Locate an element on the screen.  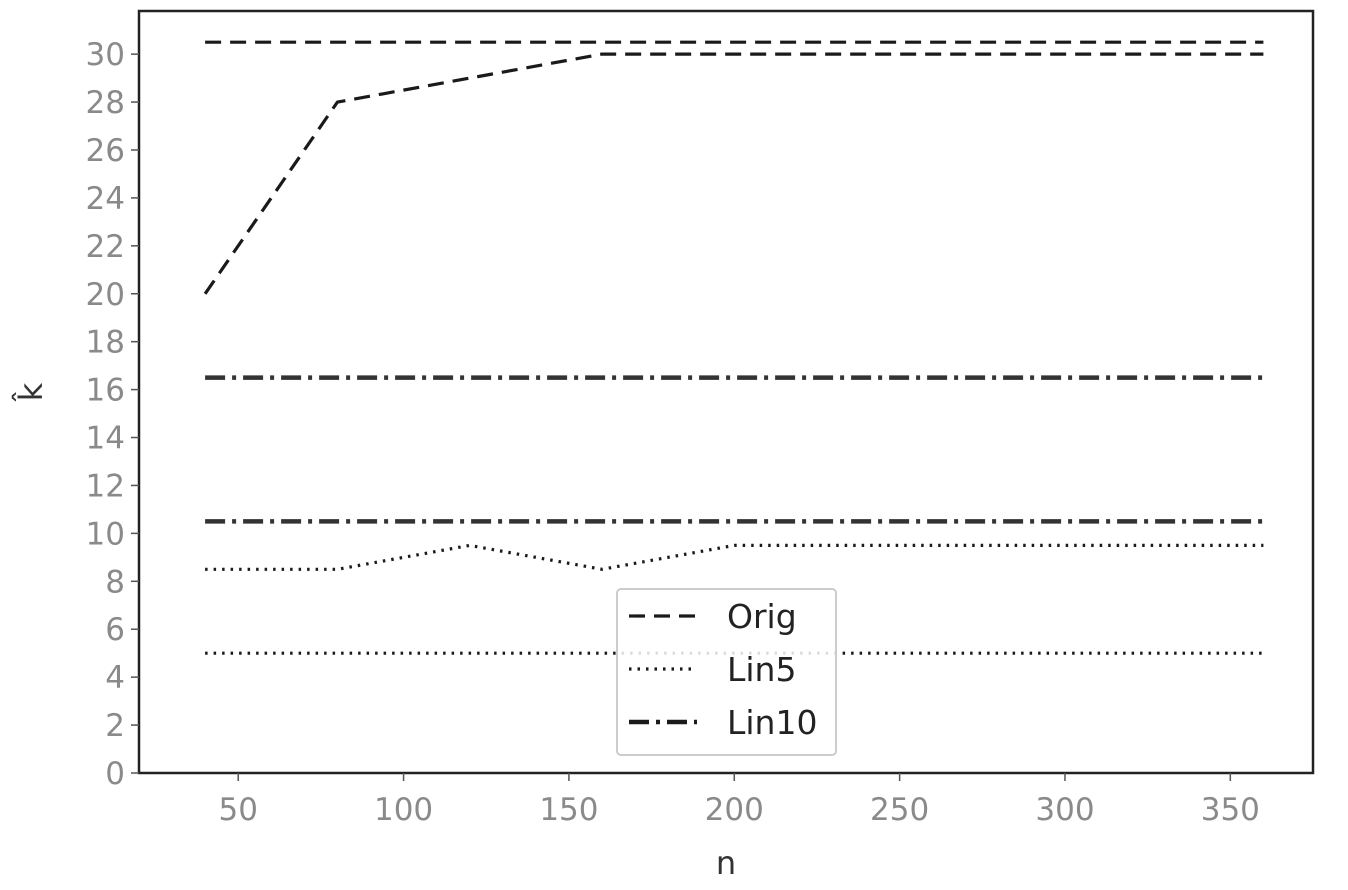
x-tick-label: 200 is located at coordinates (734, 810).